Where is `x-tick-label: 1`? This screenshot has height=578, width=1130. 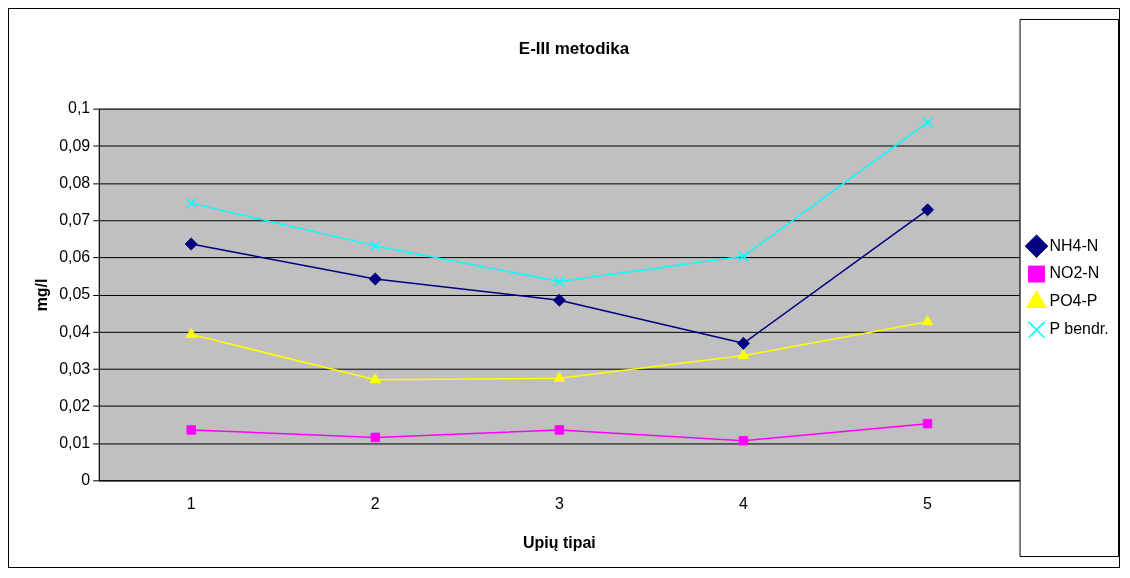 x-tick-label: 1 is located at coordinates (191, 503).